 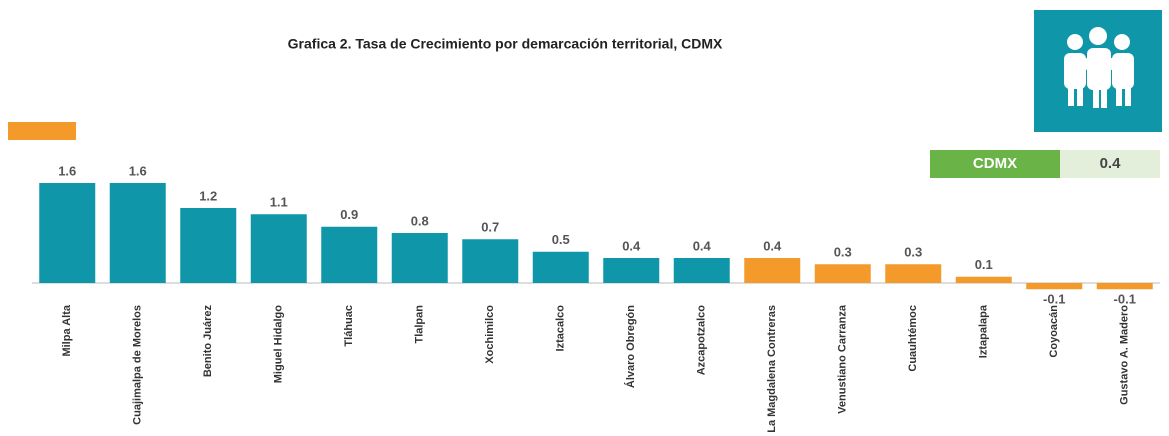 I want to click on annotation-value: 0.4, so click(x=1111, y=163).